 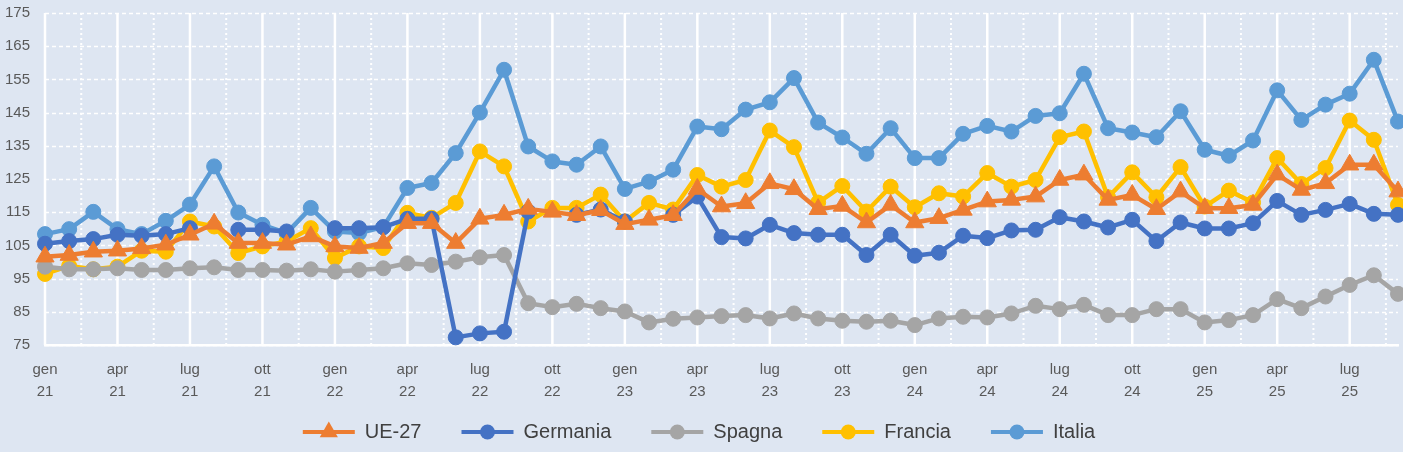 I want to click on legend-label: Francia, so click(x=918, y=430).